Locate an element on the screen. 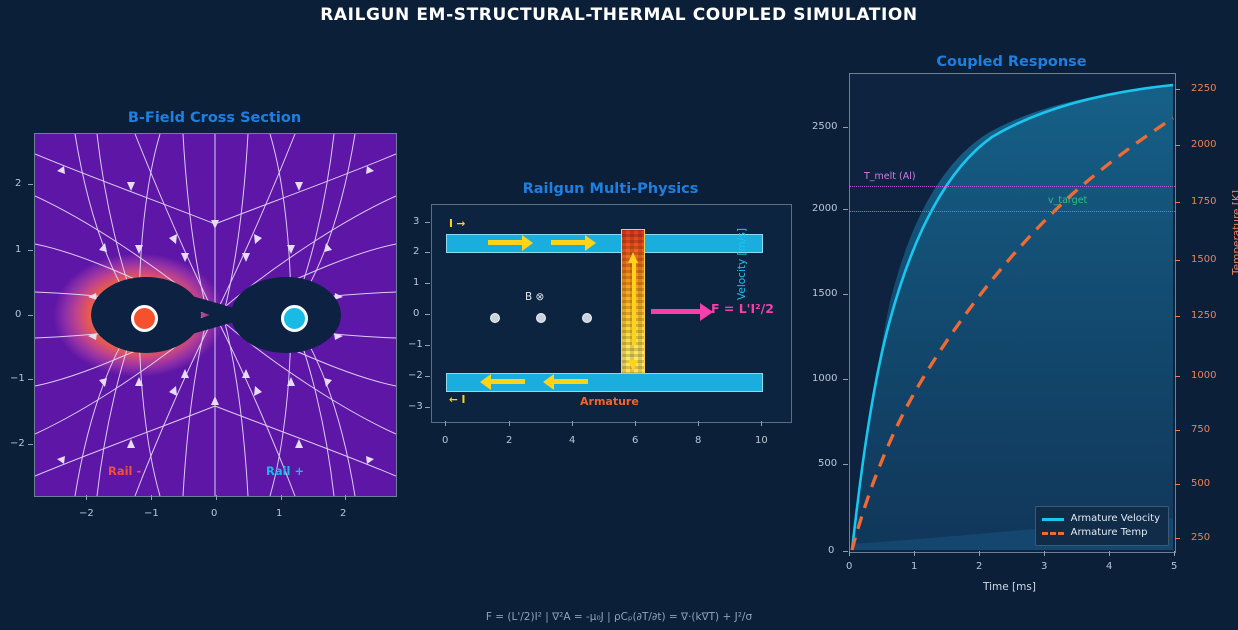  force-label: F = L'I²/2 is located at coordinates (742, 308).